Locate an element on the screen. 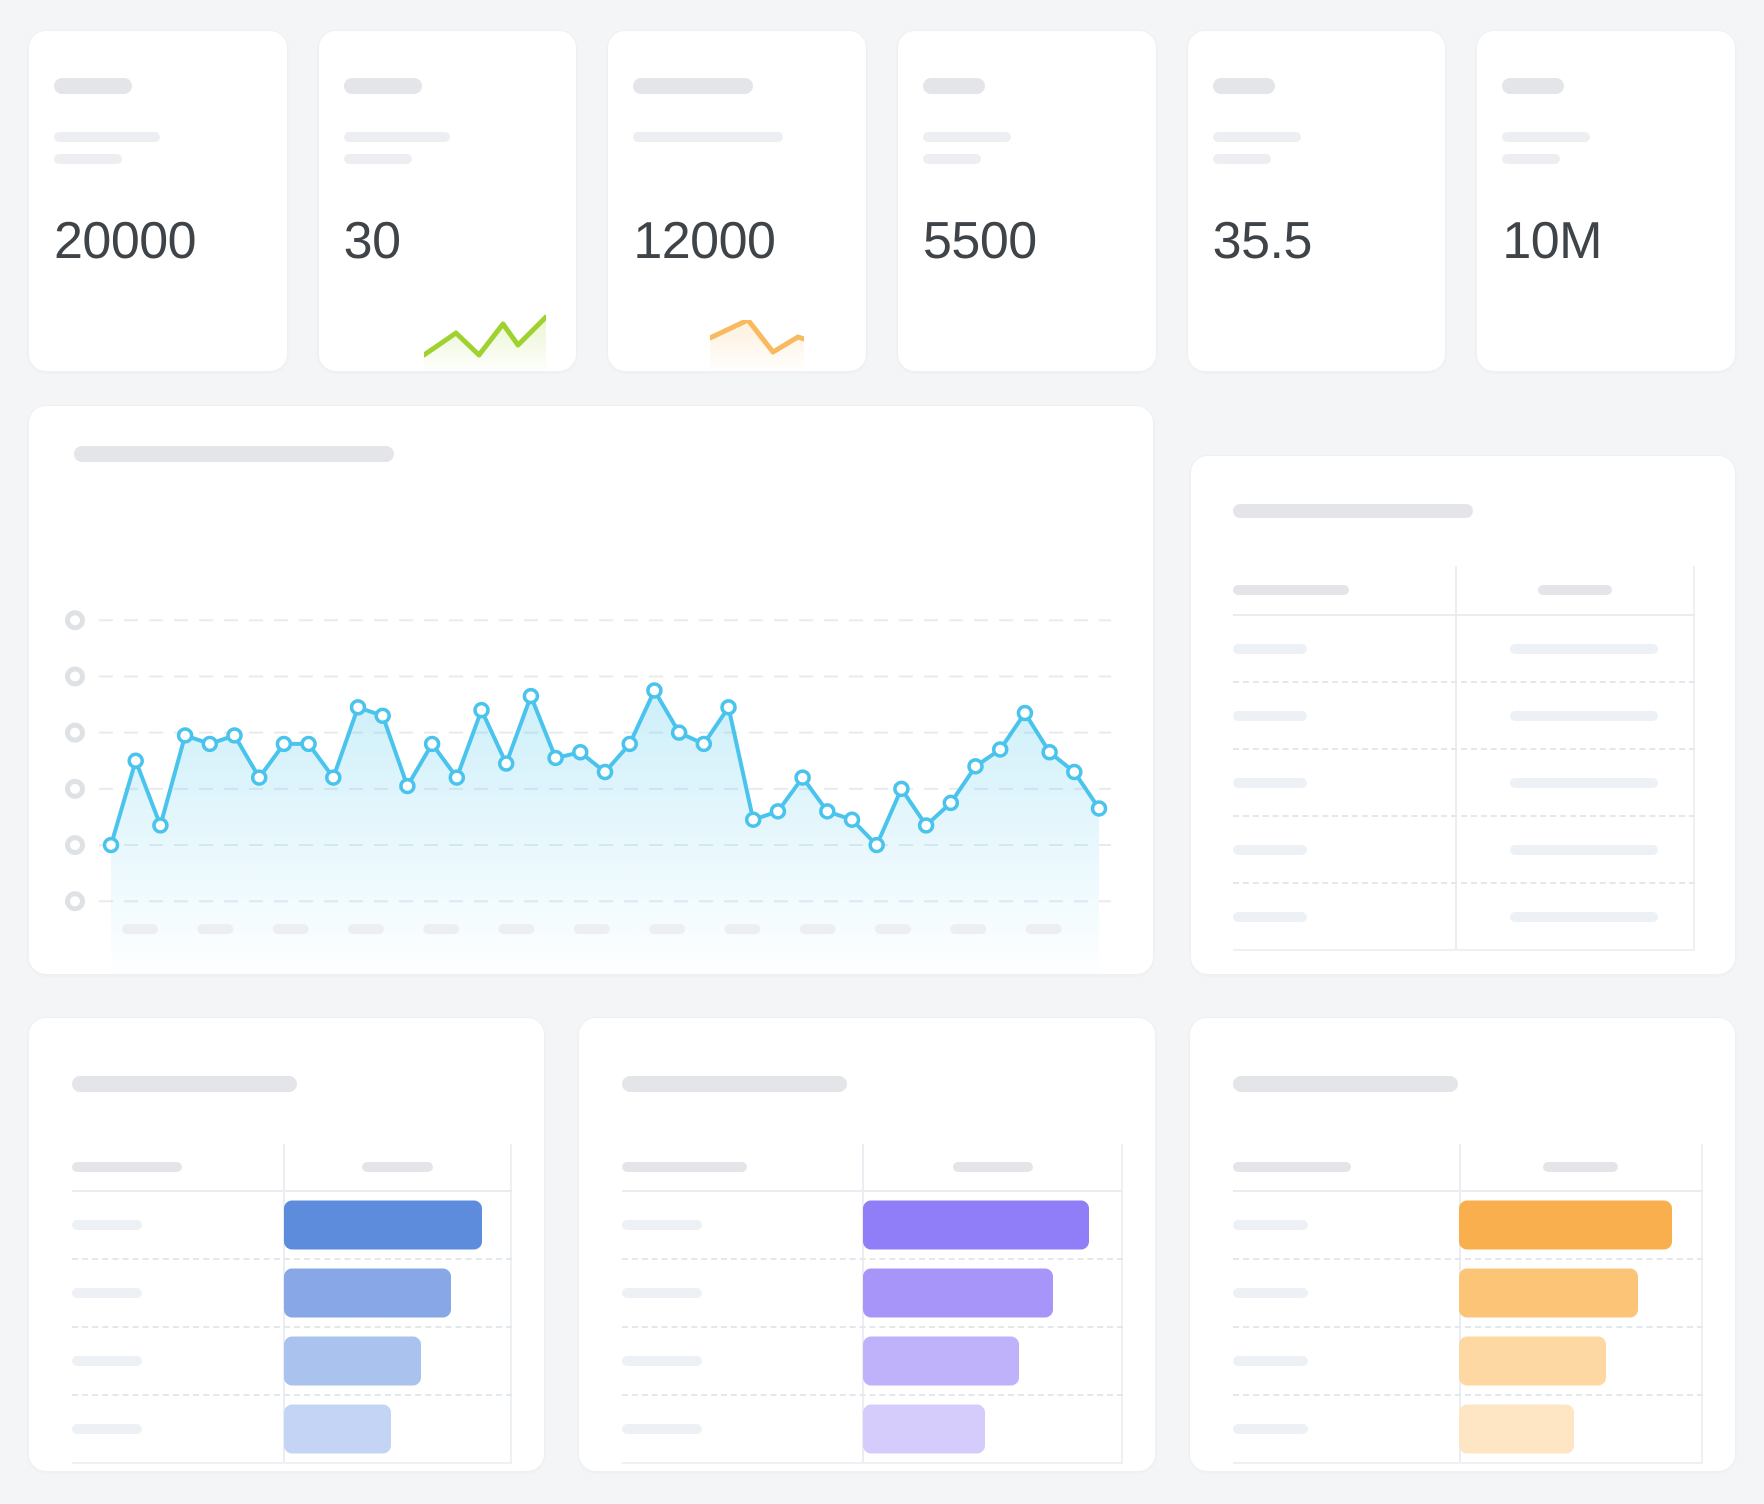 The height and width of the screenshot is (1504, 1764). chart-area-fill is located at coordinates (605, 832).